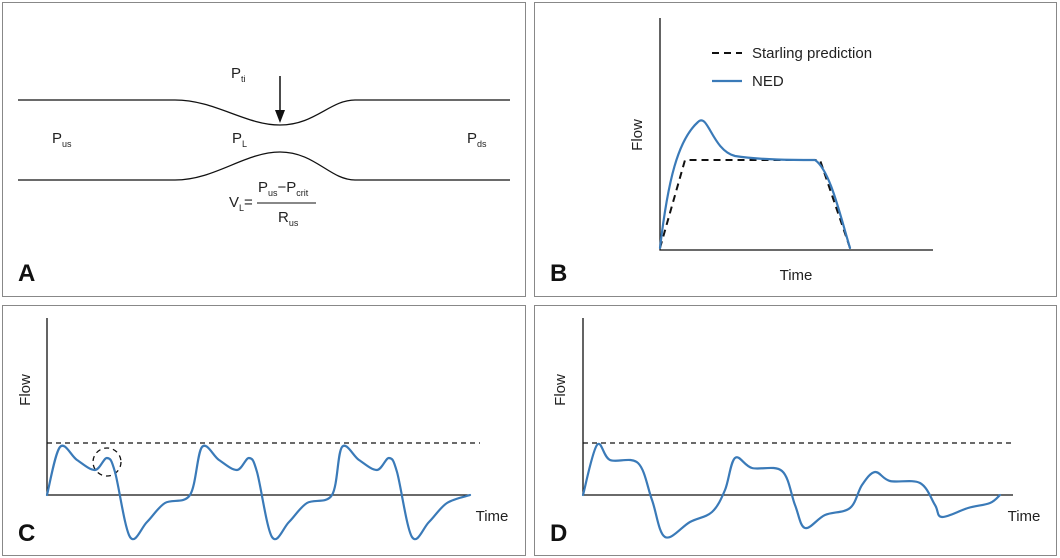 This screenshot has width=1060, height=558. I want to click on arrow-head, so click(280, 116).